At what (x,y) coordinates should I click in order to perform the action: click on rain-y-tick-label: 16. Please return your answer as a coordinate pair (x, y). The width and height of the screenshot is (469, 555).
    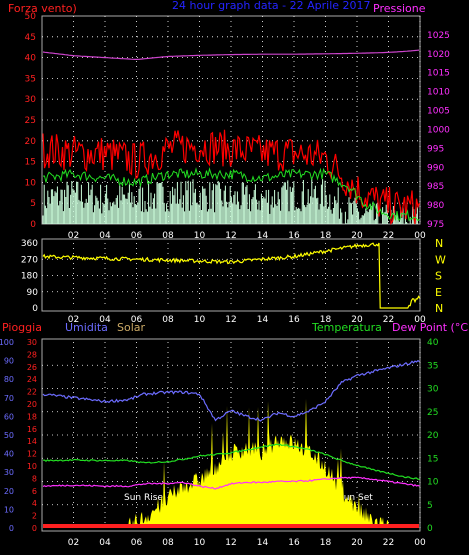
    Looking at the image, I should click on (32, 429).